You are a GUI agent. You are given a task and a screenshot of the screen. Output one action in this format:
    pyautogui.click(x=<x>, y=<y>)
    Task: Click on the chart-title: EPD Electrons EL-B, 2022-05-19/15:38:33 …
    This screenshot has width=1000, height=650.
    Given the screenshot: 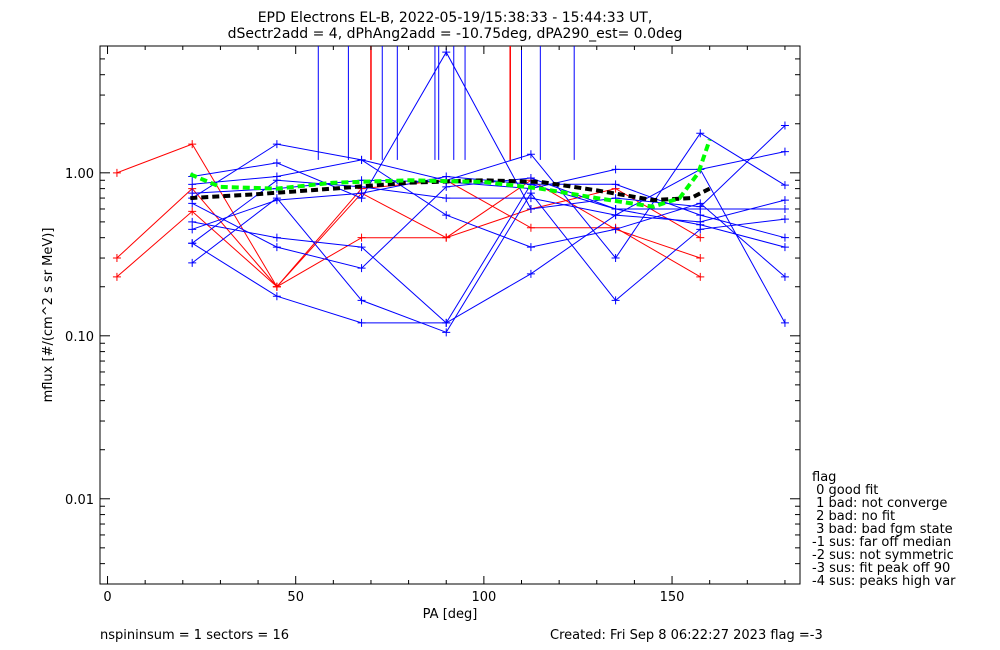 What is the action you would take?
    pyautogui.click(x=455, y=18)
    